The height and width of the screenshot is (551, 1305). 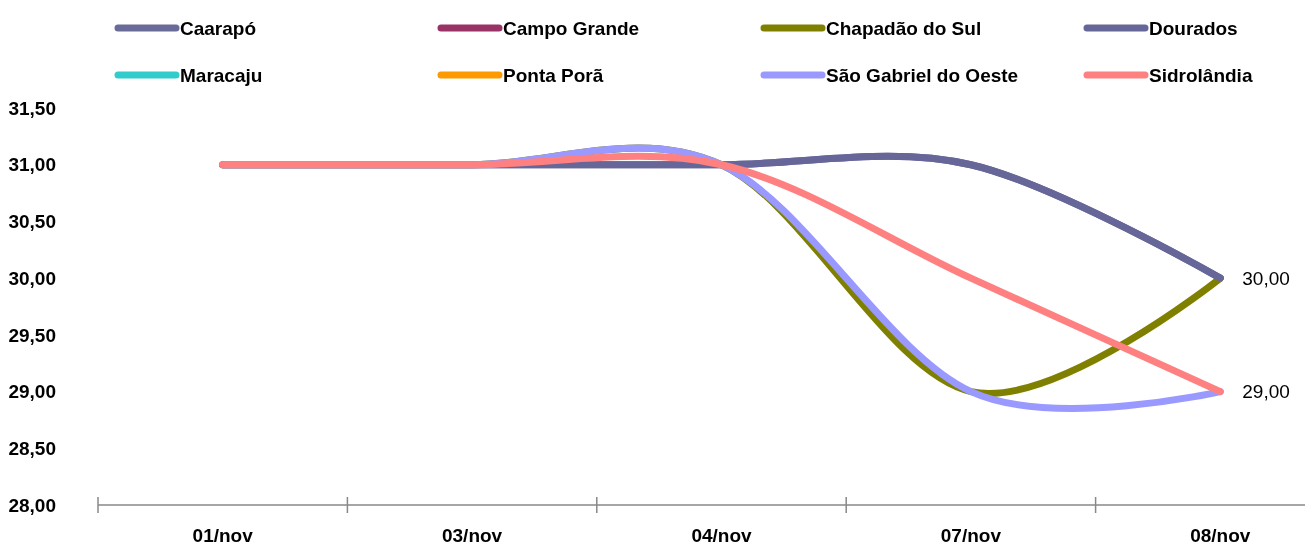 I want to click on data-label: 29,00, so click(x=1266, y=392).